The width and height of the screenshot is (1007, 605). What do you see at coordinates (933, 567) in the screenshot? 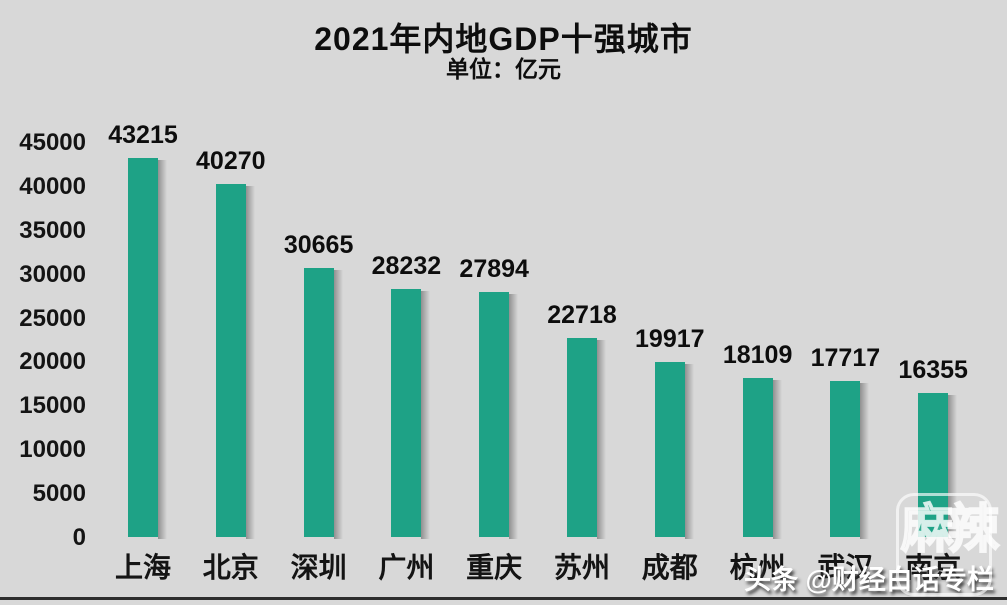
I see `x-axis-category-label: 南京` at bounding box center [933, 567].